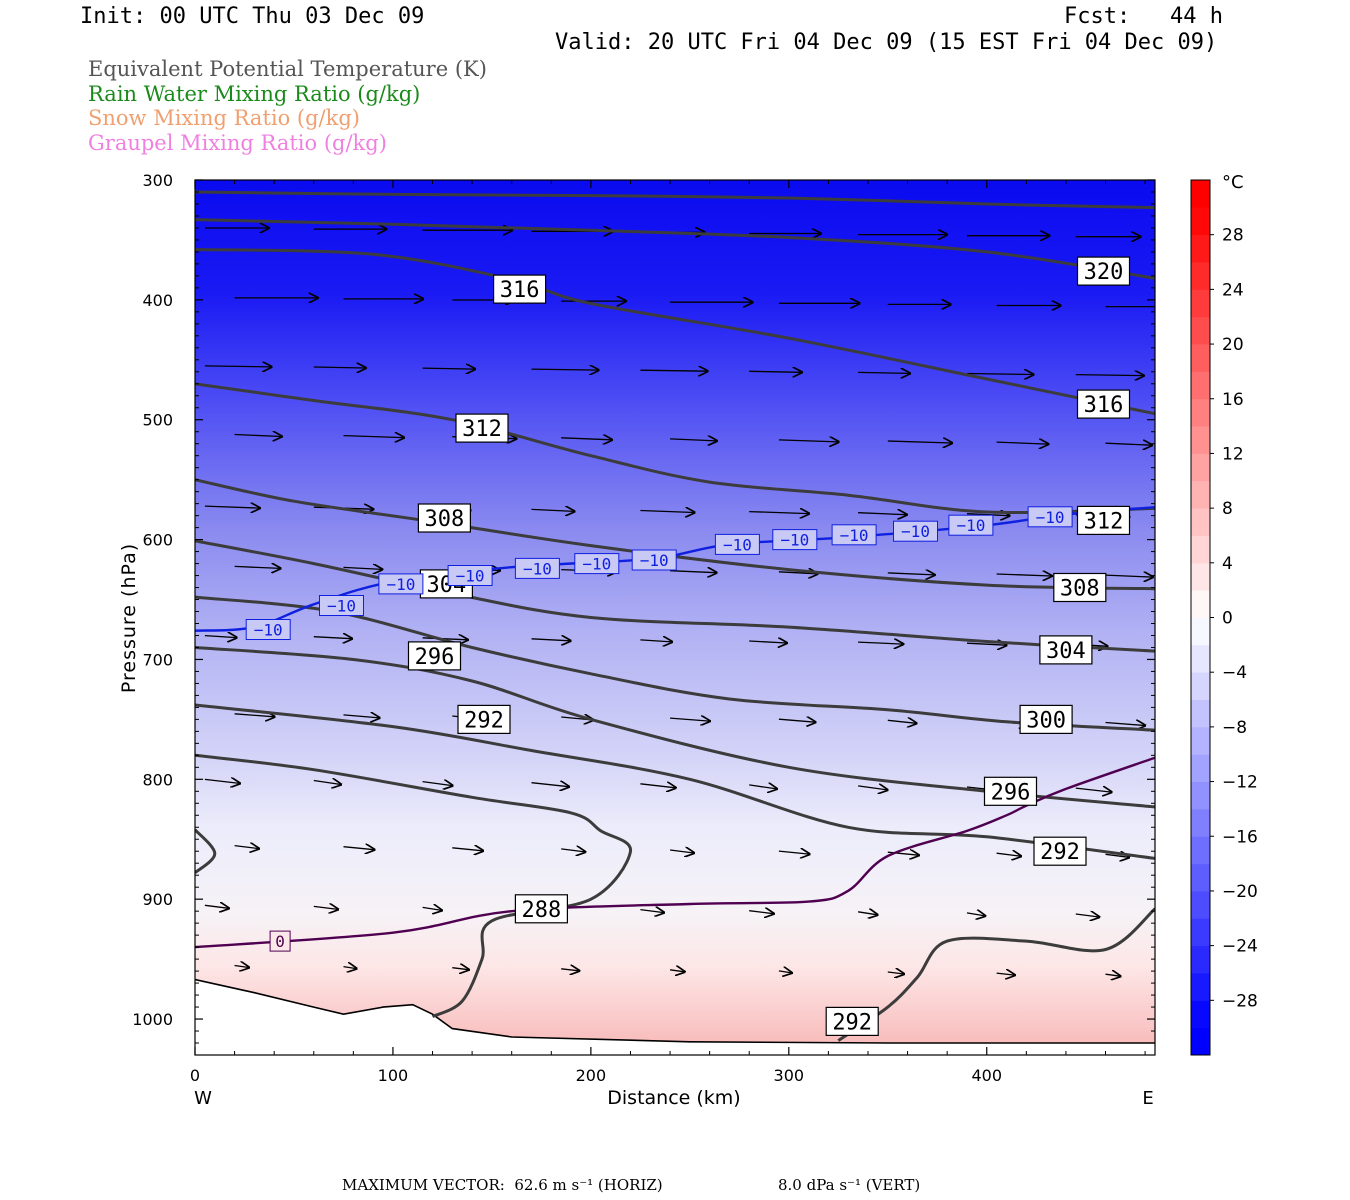 This screenshot has height=1200, width=1350. I want to click on contour-label: 320, so click(1104, 272).